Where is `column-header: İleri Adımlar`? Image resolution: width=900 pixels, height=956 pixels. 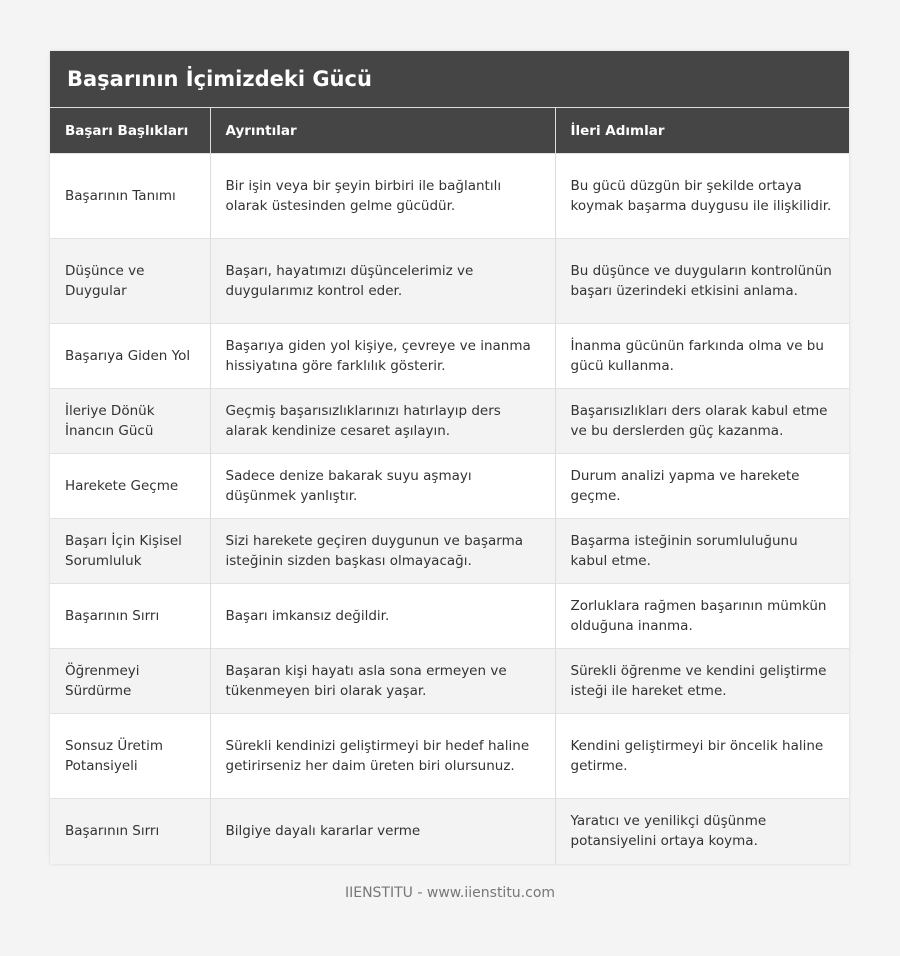 column-header: İleri Adımlar is located at coordinates (702, 131).